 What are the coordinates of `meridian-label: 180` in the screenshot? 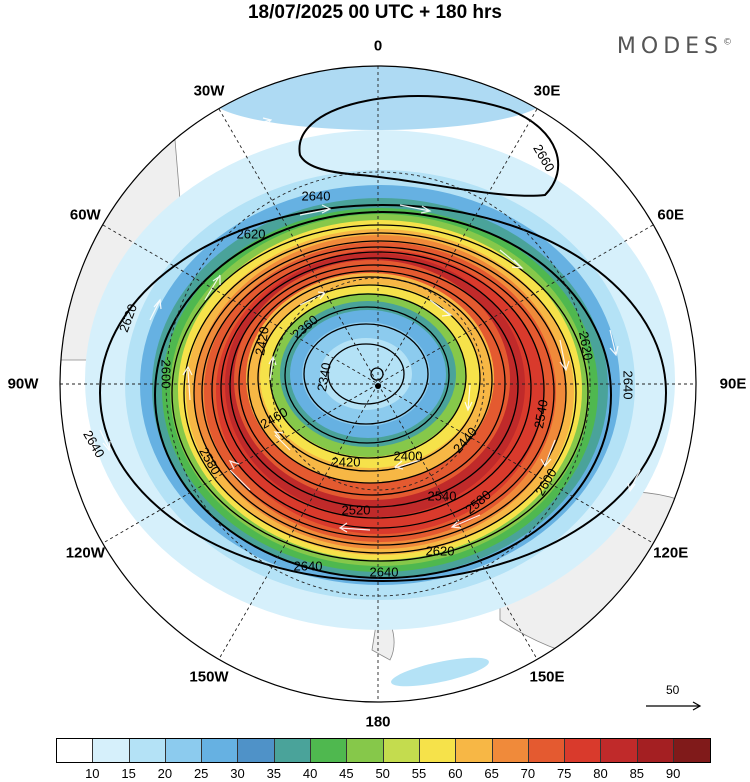 It's located at (378, 722).